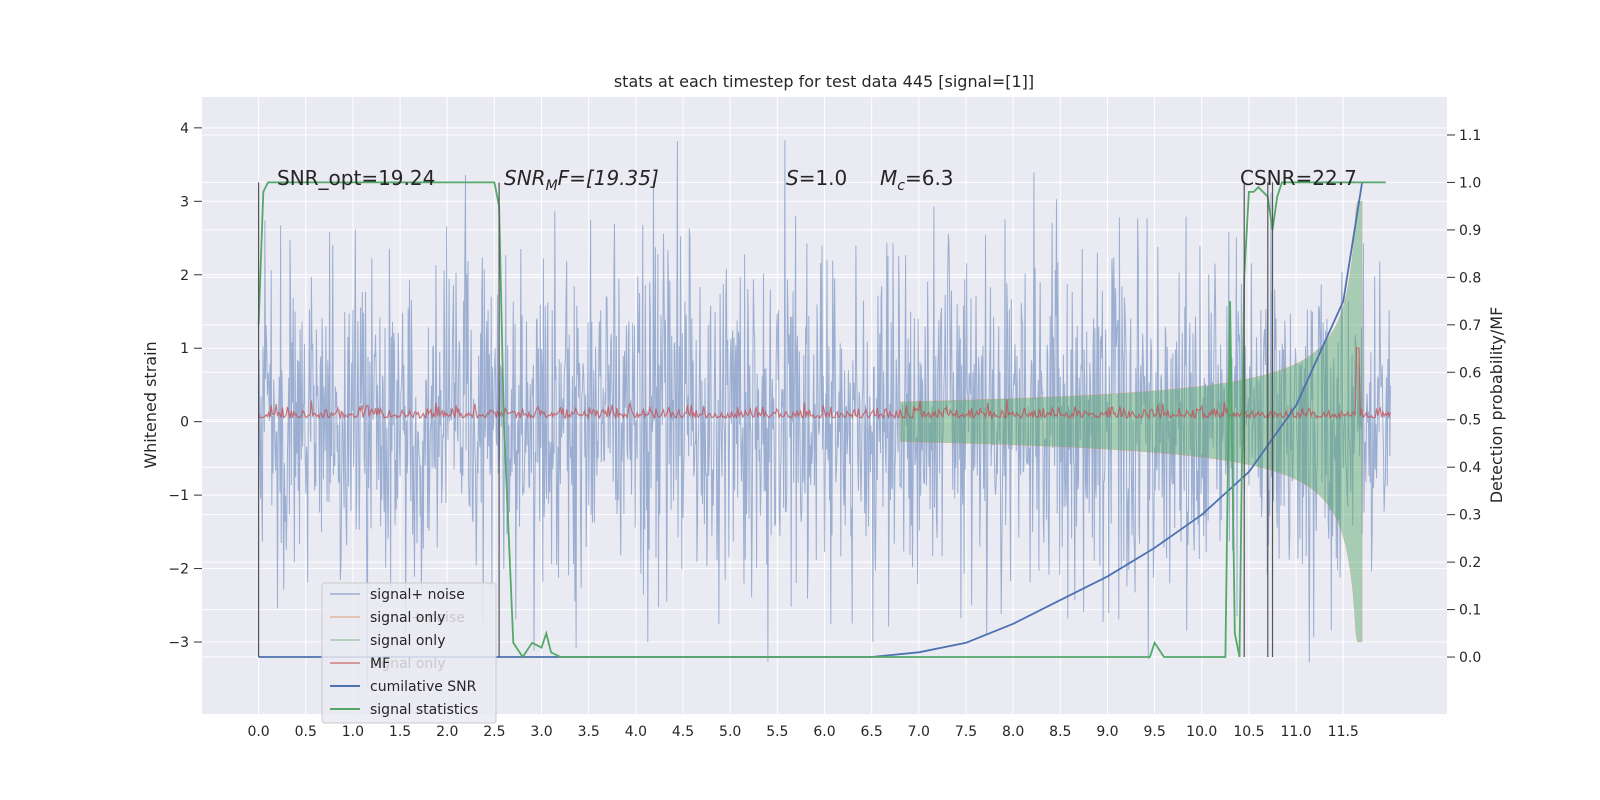 The width and height of the screenshot is (1600, 800). Describe the element at coordinates (824, 384) in the screenshot. I see `series-mf` at that location.